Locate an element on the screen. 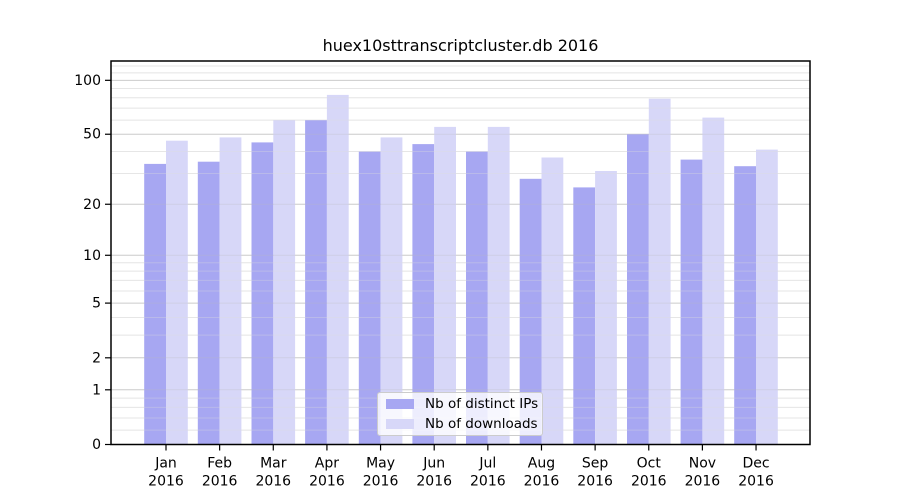 The width and height of the screenshot is (900, 500). legend-swatch-downloads-icon is located at coordinates (400, 423).